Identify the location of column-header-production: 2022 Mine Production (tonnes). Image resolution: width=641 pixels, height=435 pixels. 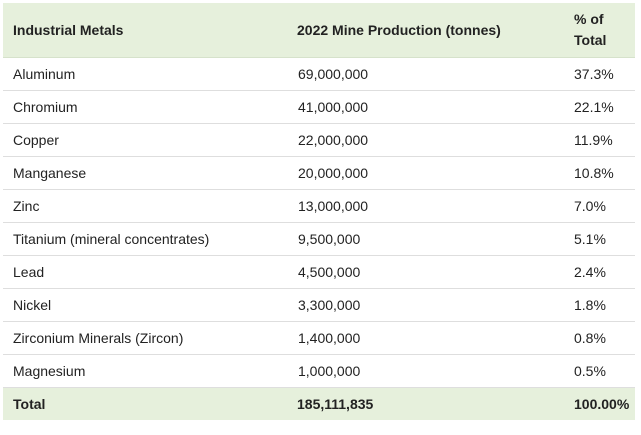
(425, 30).